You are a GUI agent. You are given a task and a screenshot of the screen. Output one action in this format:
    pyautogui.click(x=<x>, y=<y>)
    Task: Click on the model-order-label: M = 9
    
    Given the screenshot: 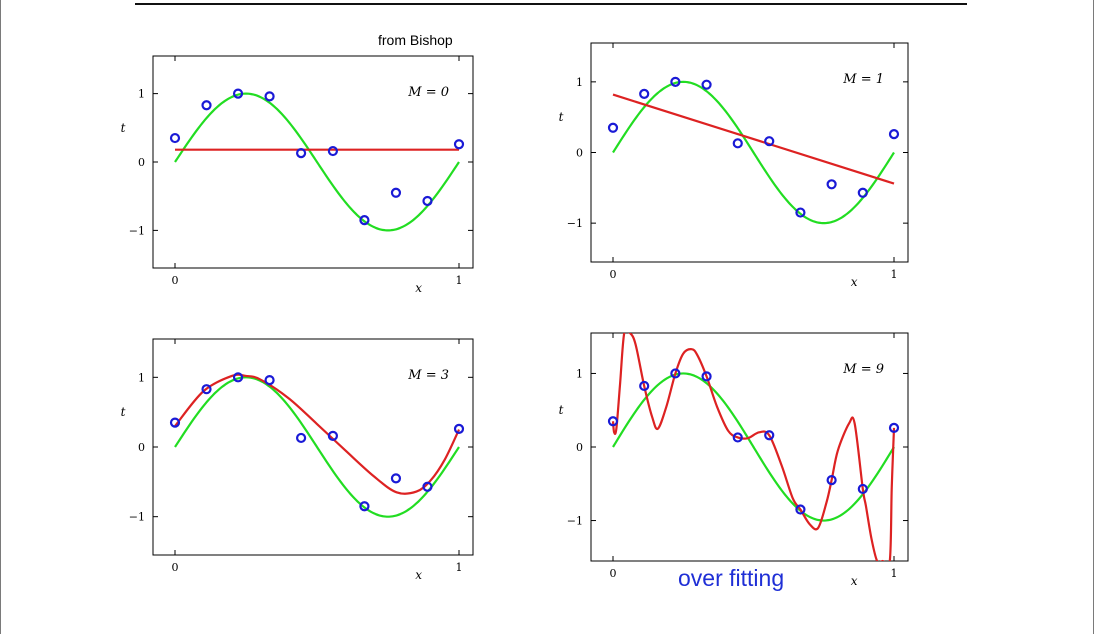 What is the action you would take?
    pyautogui.click(x=863, y=369)
    